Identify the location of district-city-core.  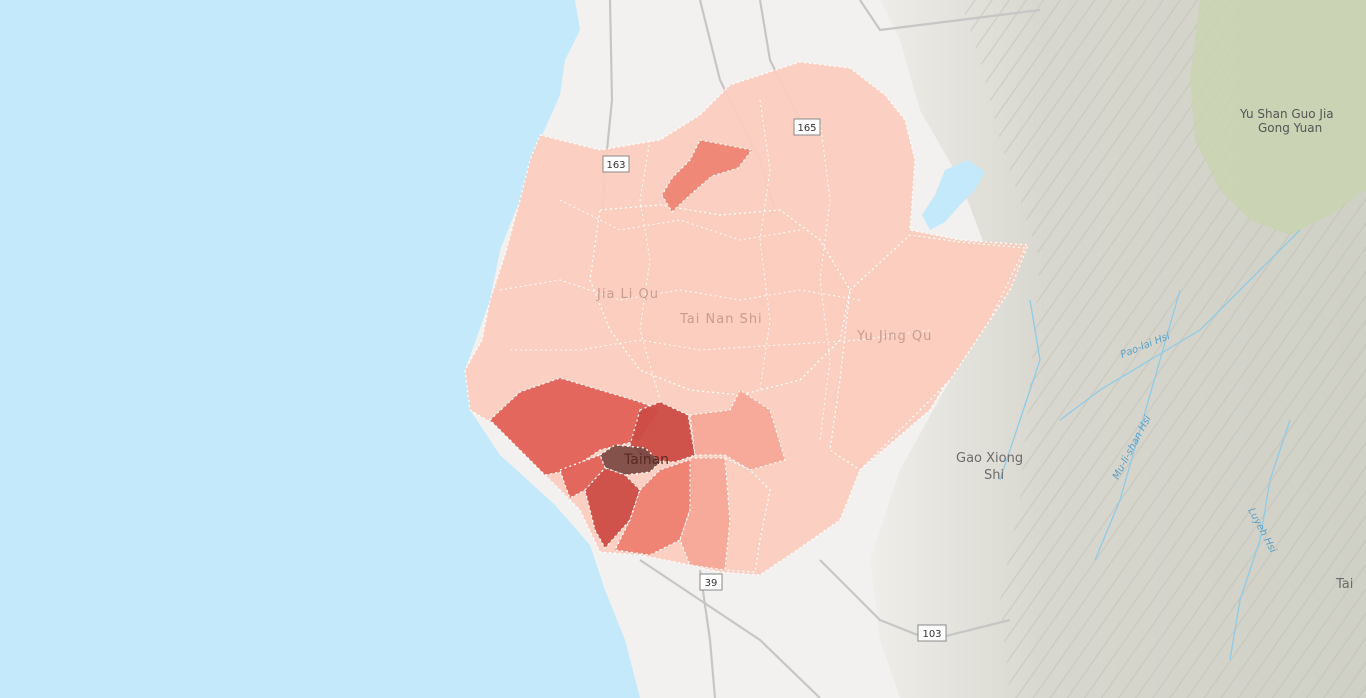
(630, 460).